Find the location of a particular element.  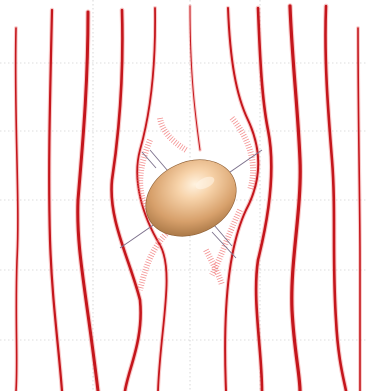

ellipsoid-particle is located at coordinates (191, 198).